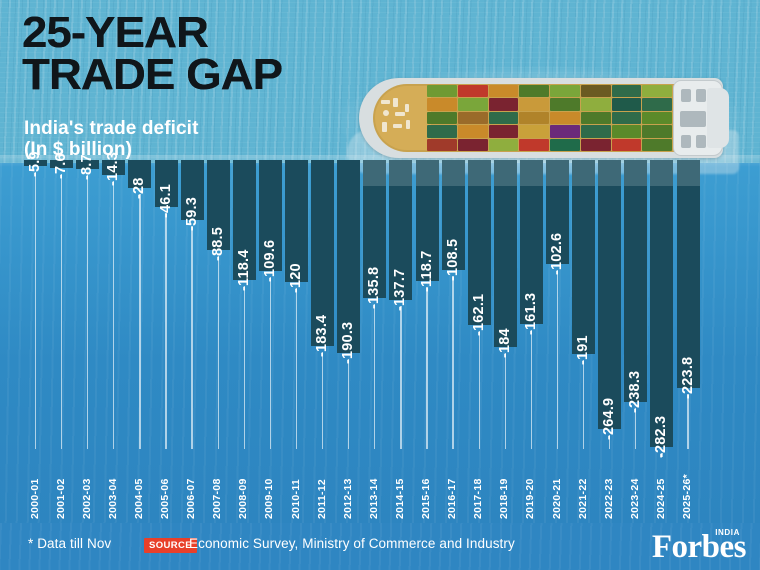  Describe the element at coordinates (478, 498) in the screenshot. I see `x-axis-tick-label: 2017-18` at that location.